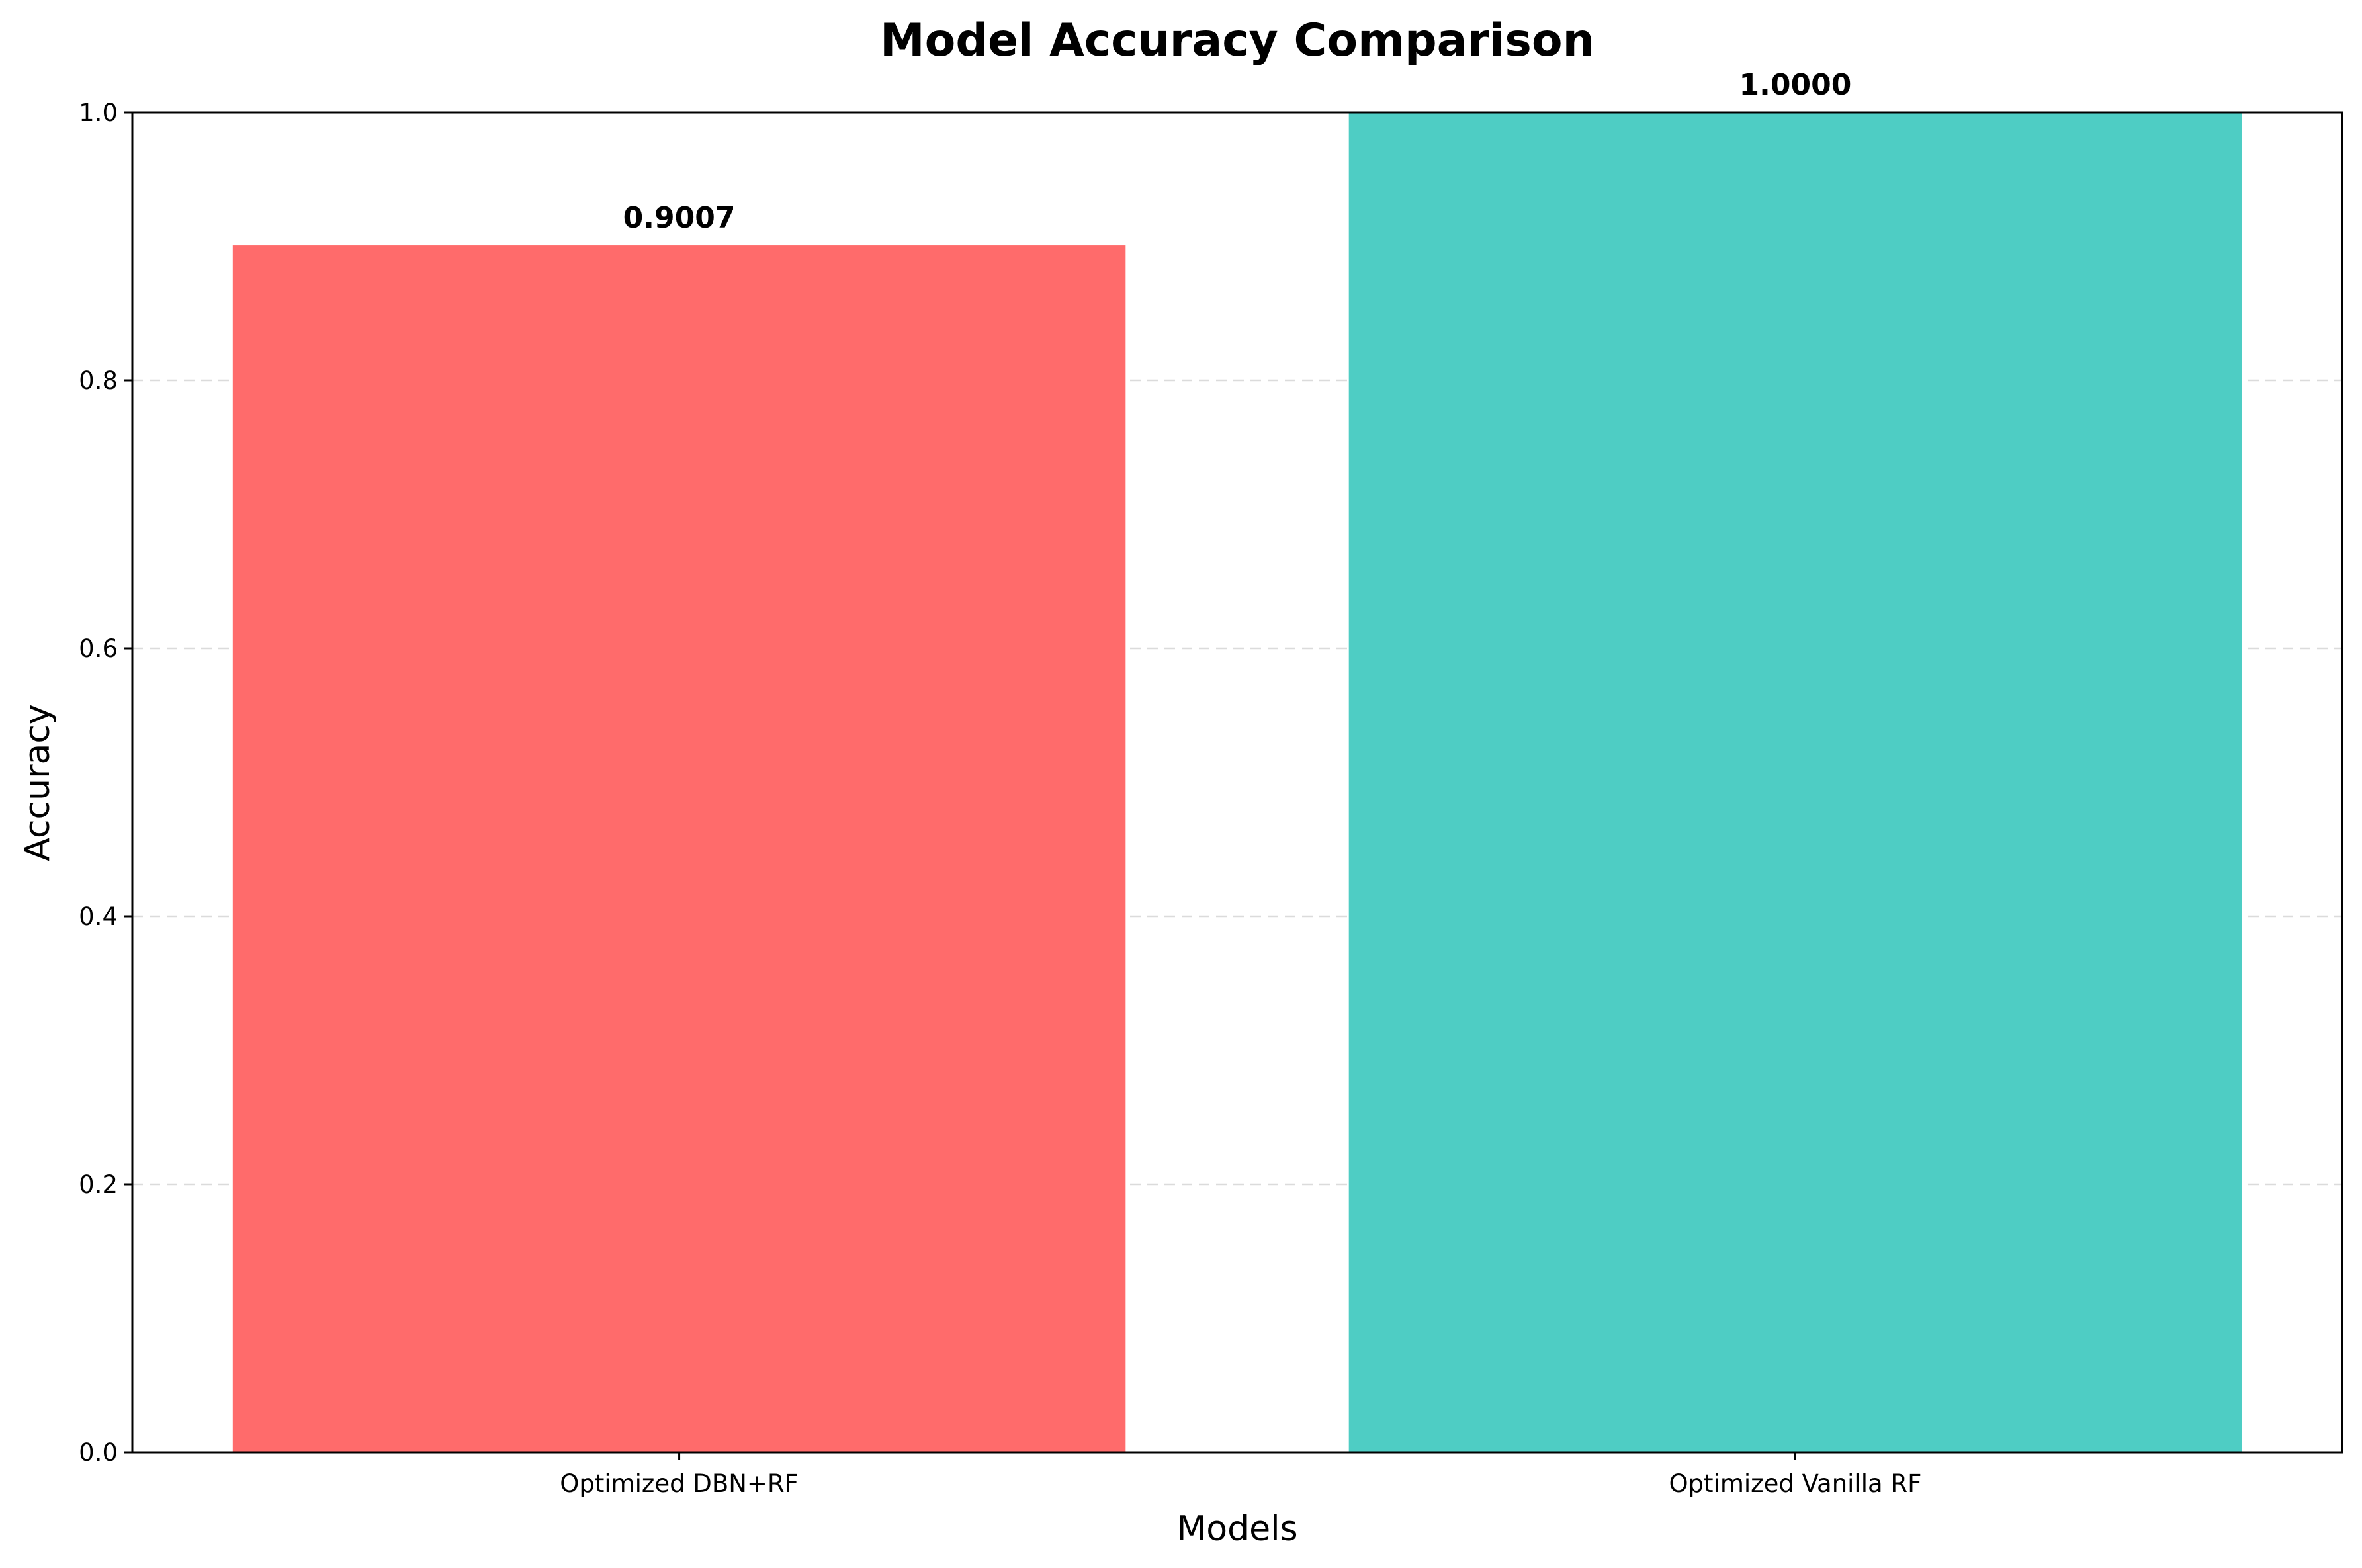 Image resolution: width=2362 pixels, height=1568 pixels. What do you see at coordinates (1237, 41) in the screenshot?
I see `chart-title: Model Accuracy Comparison` at bounding box center [1237, 41].